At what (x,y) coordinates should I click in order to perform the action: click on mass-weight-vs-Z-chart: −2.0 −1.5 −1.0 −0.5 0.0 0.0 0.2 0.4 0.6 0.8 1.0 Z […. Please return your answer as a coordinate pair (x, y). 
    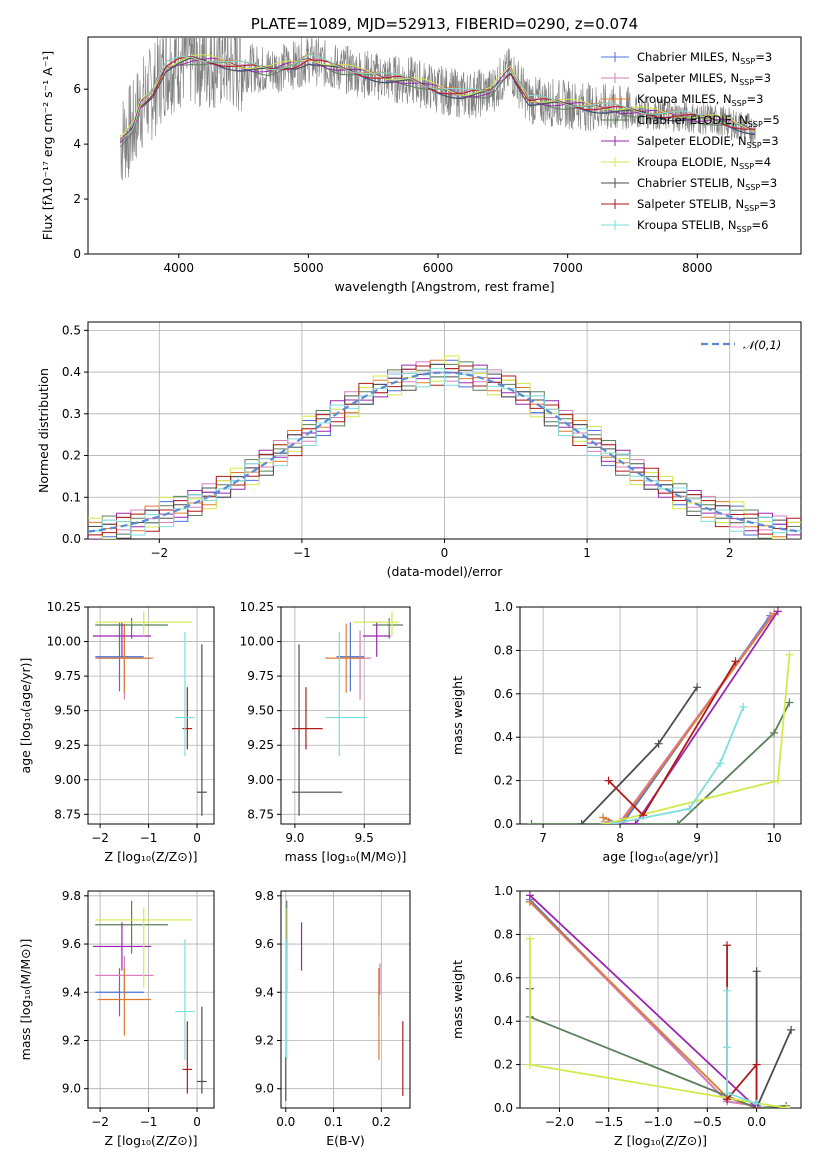
    Looking at the image, I should click on (626, 1016).